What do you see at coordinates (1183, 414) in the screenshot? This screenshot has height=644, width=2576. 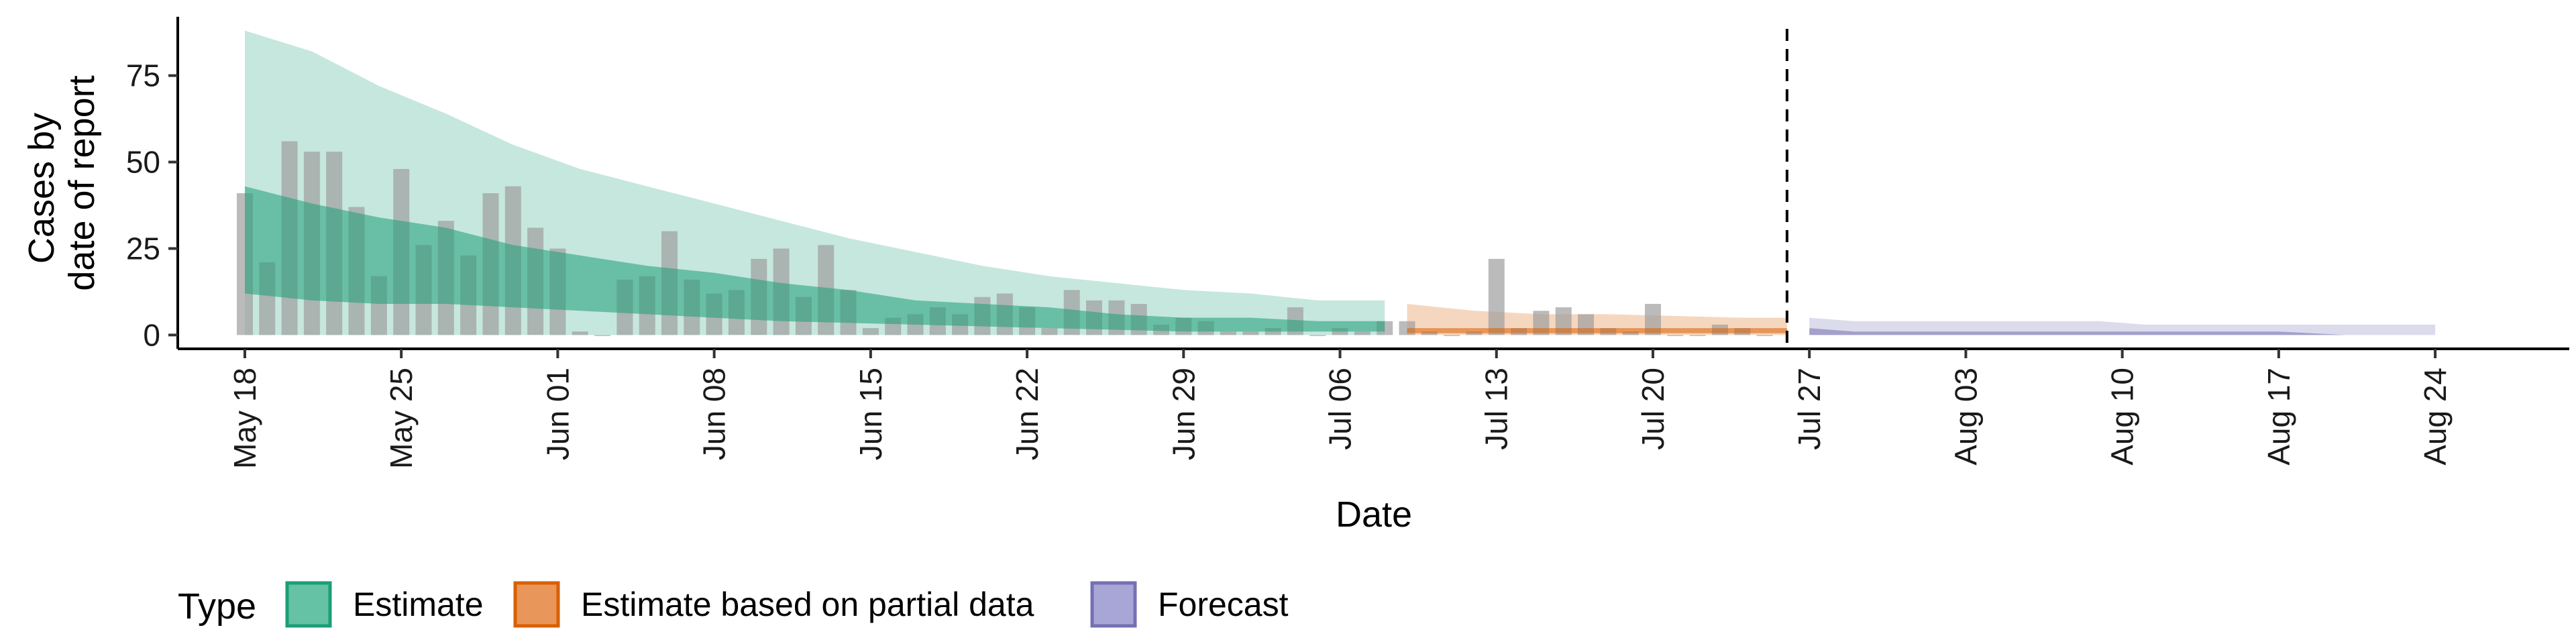 I see `x-tick-label: Jun 29` at bounding box center [1183, 414].